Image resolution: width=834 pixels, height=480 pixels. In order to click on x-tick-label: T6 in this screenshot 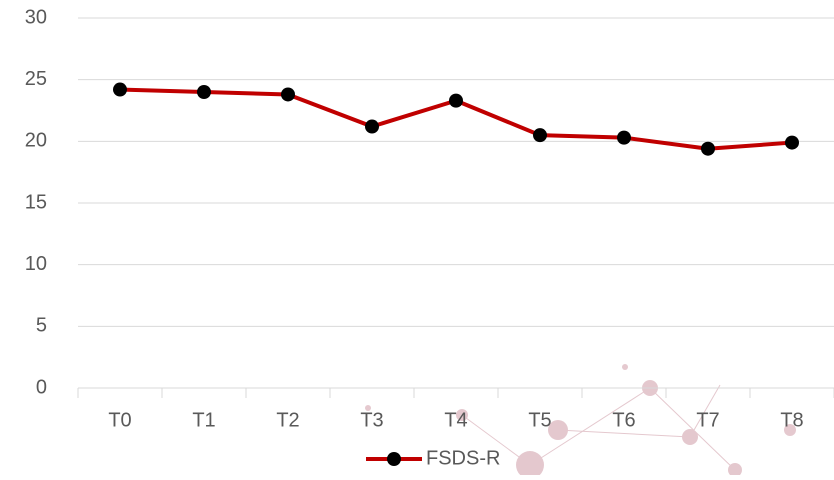, I will do `click(623, 420)`.